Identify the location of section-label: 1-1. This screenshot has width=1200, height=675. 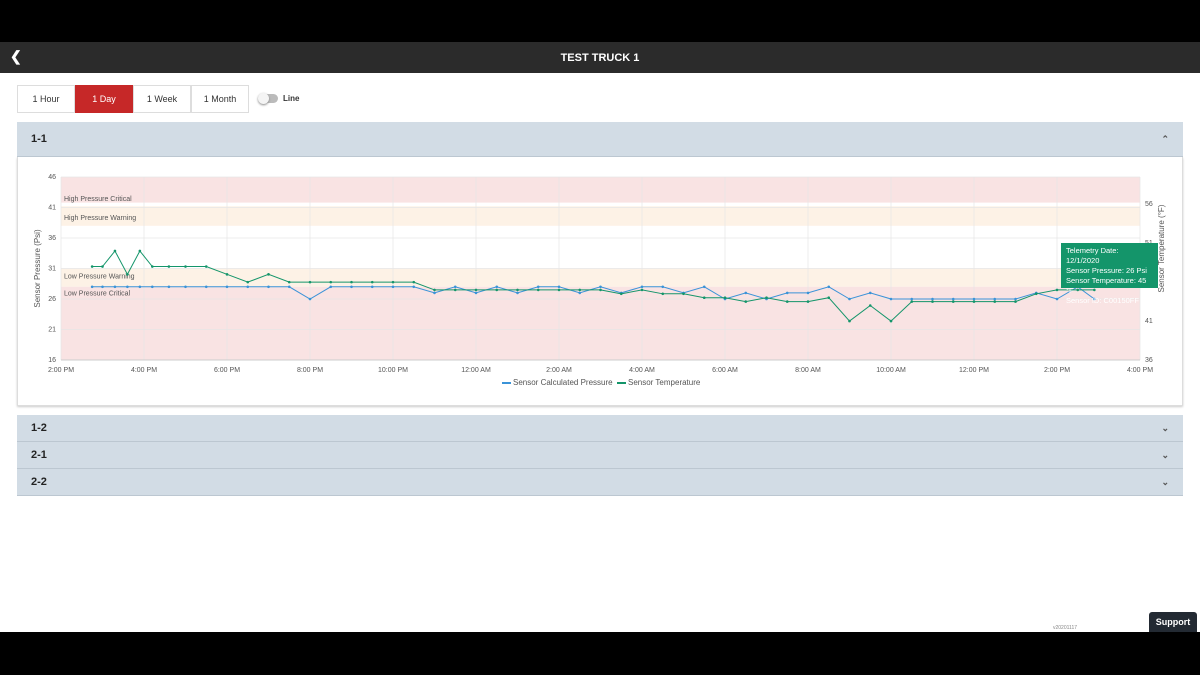
(39, 139).